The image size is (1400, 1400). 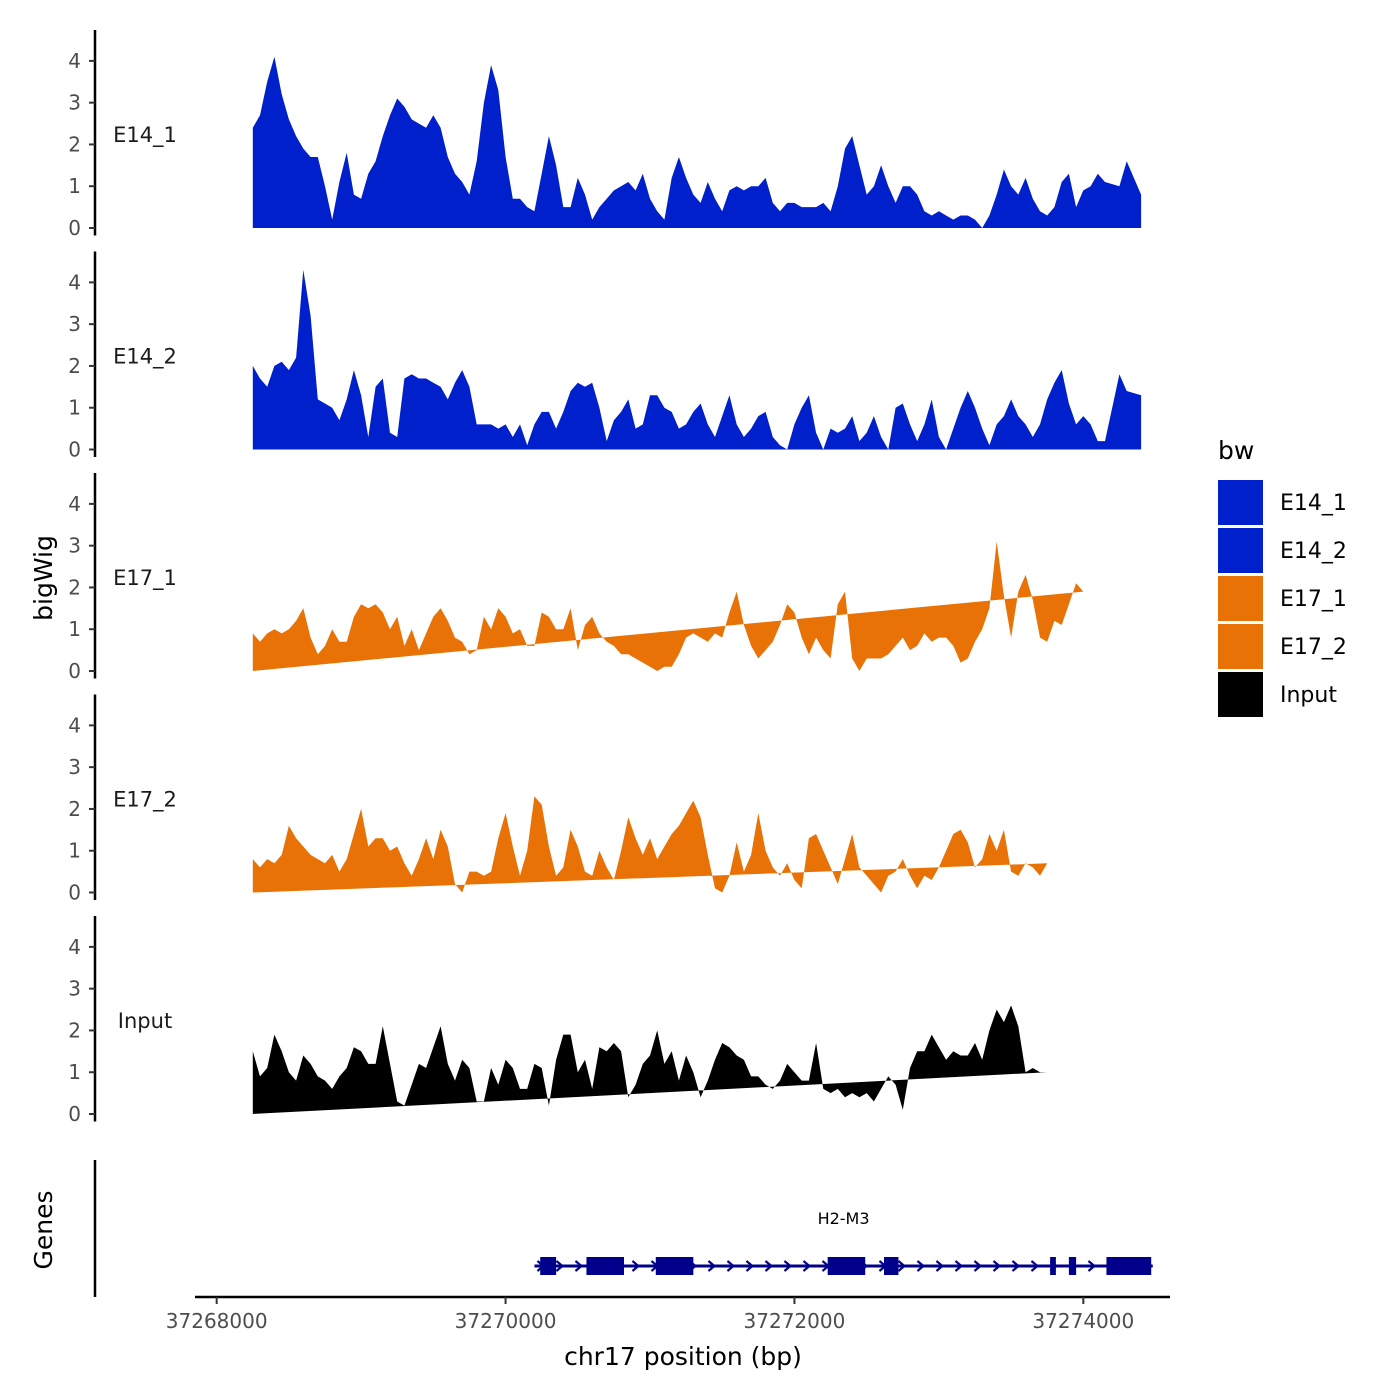 I want to click on legend: bw E14_1 E14_2 E17_1 E17_2 Input, so click(x=1282, y=576).